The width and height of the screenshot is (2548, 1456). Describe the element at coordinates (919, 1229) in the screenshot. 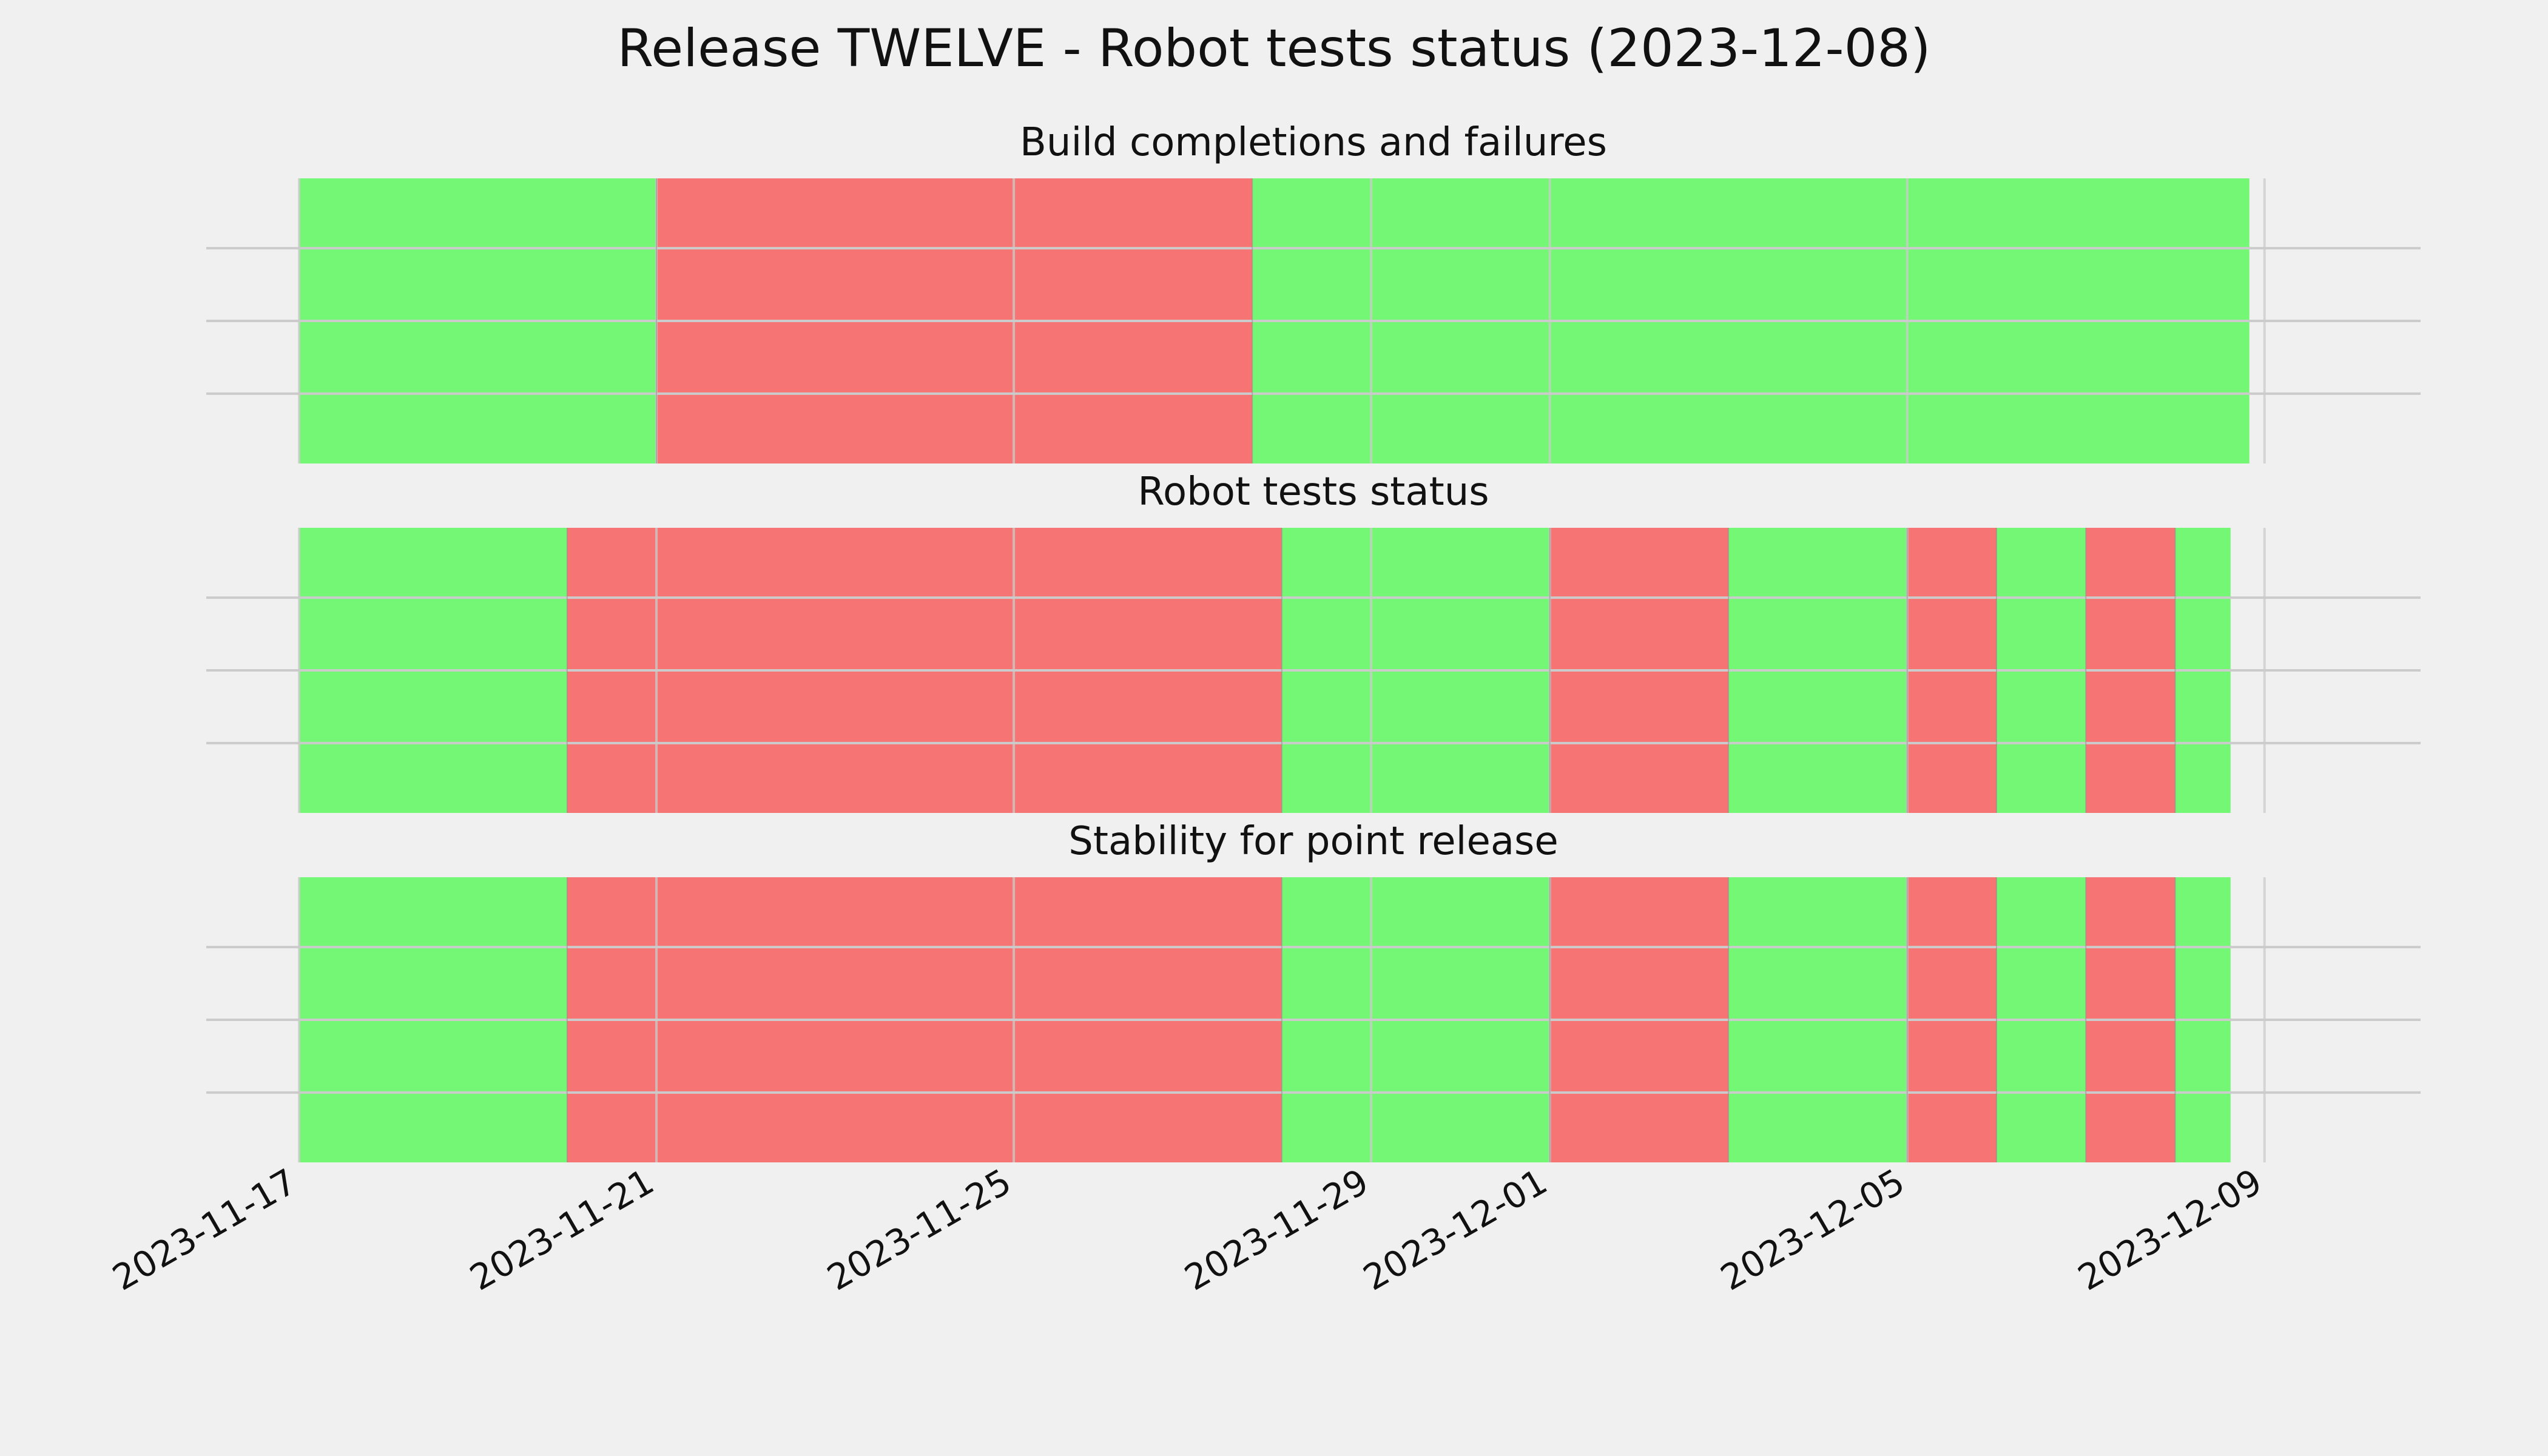

I see `x-tick-label: 2023-11-25` at that location.